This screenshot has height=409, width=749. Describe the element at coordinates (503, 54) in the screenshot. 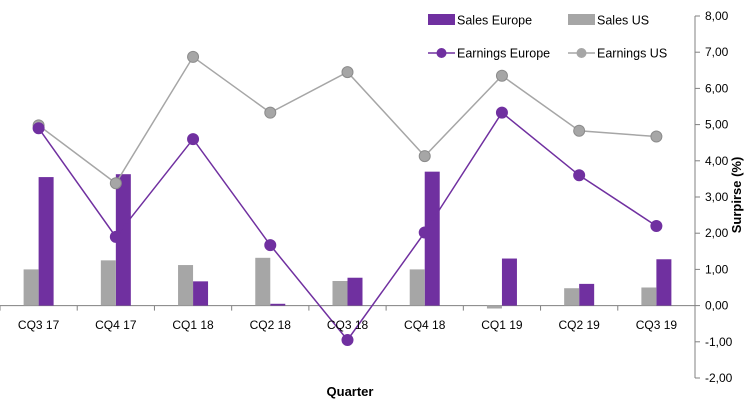

I see `legend-label-earnings-europe: Earnings Europe` at that location.